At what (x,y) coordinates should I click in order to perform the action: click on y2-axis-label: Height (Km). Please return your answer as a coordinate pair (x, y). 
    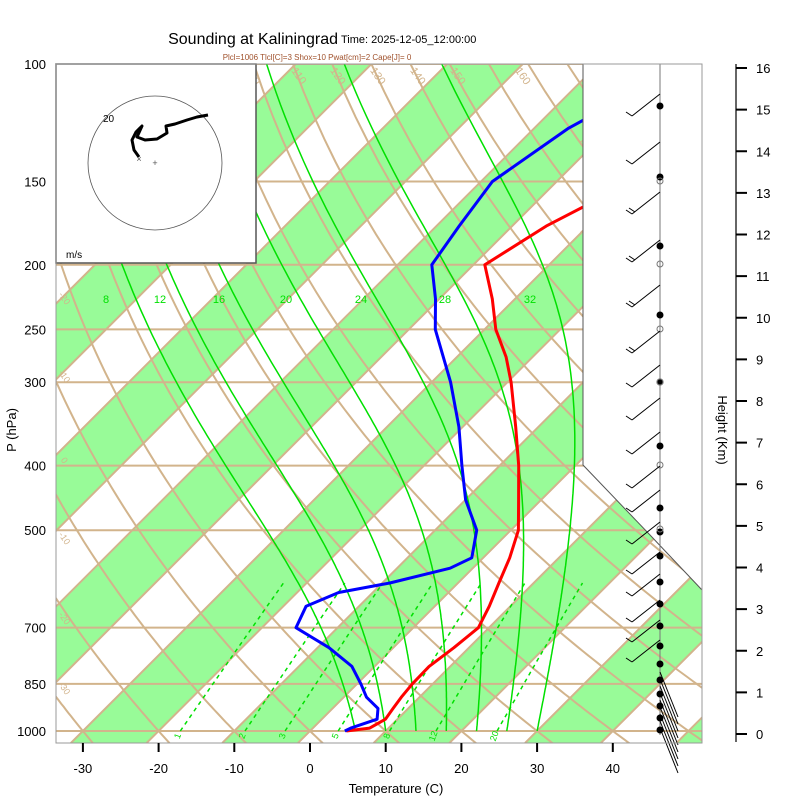
    Looking at the image, I should click on (722, 429).